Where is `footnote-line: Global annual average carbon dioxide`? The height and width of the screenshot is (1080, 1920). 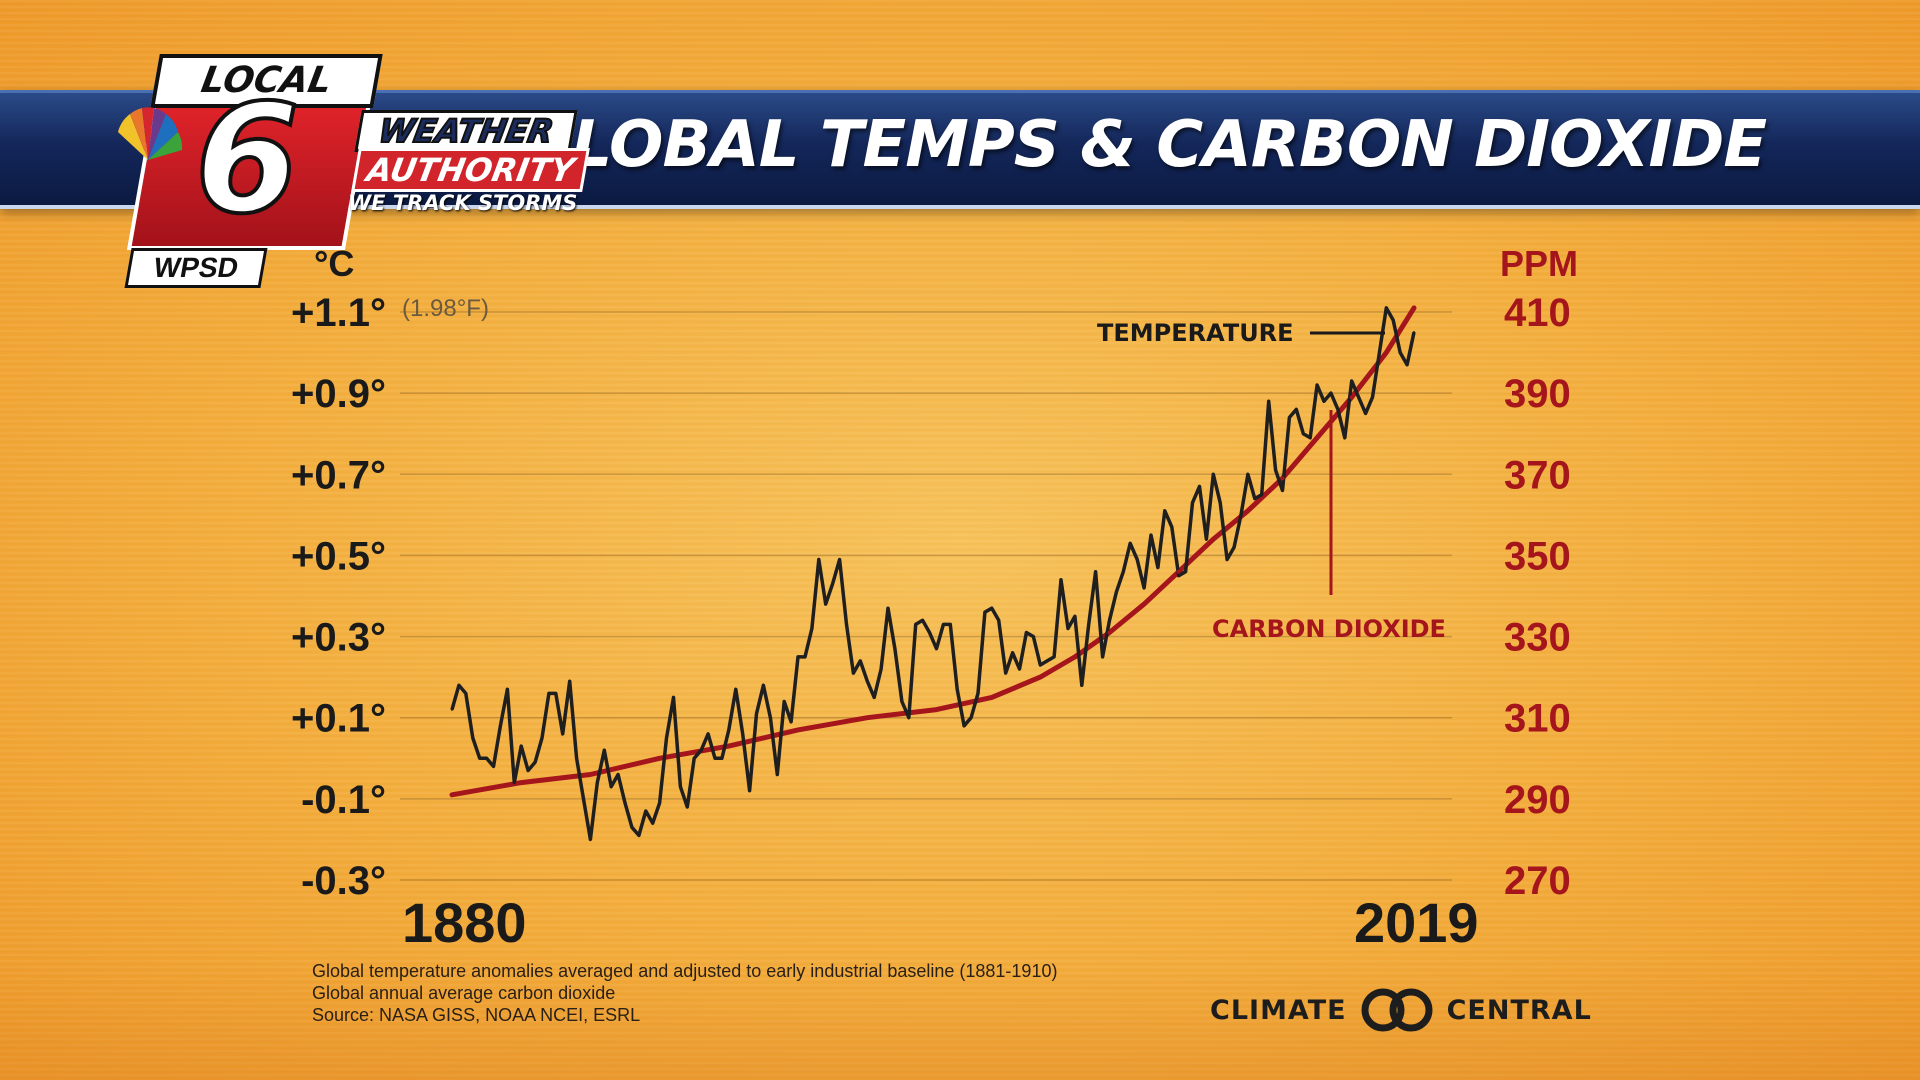 footnote-line: Global annual average carbon dioxide is located at coordinates (464, 993).